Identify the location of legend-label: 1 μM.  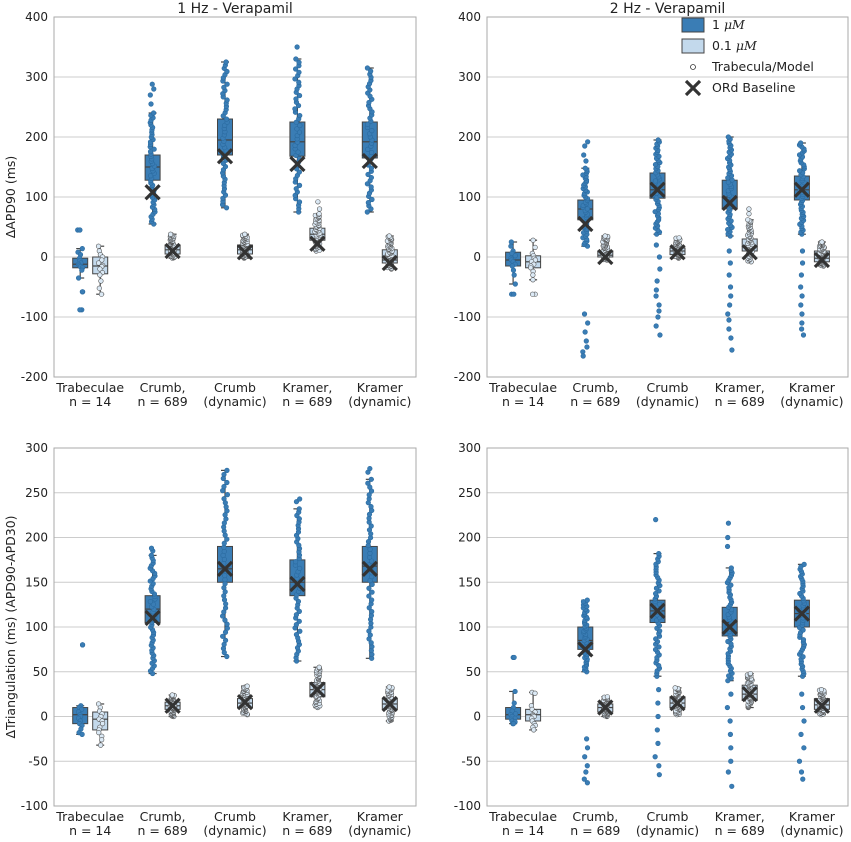
(729, 24).